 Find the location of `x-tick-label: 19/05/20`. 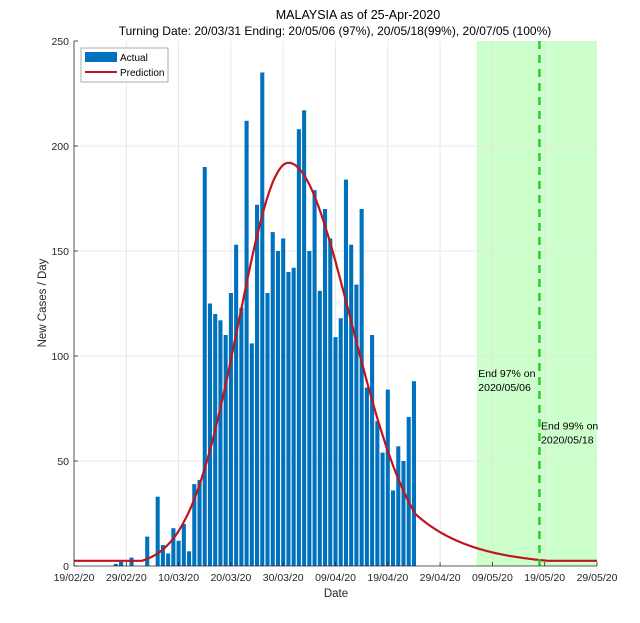

x-tick-label: 19/05/20 is located at coordinates (544, 578).